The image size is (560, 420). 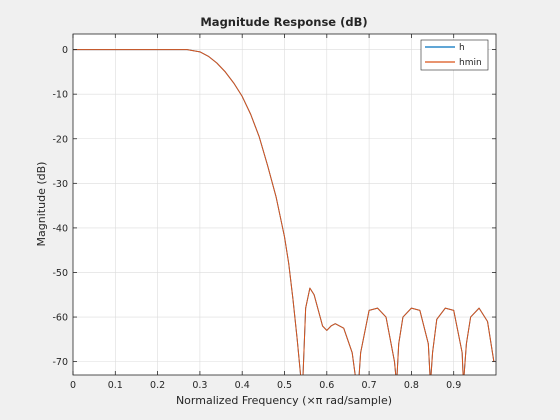 What do you see at coordinates (115, 385) in the screenshot?
I see `x-tick-label: 0.1` at bounding box center [115, 385].